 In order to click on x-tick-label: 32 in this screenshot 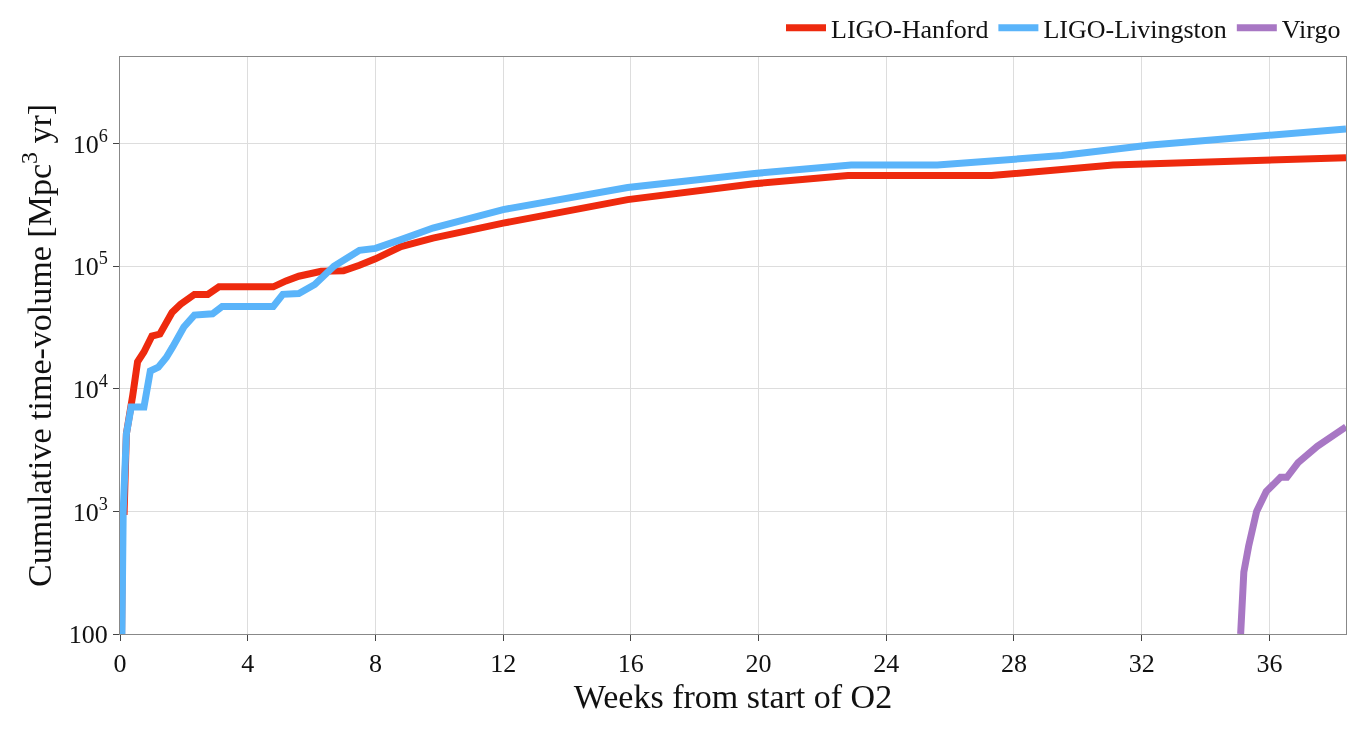, I will do `click(1141, 664)`.